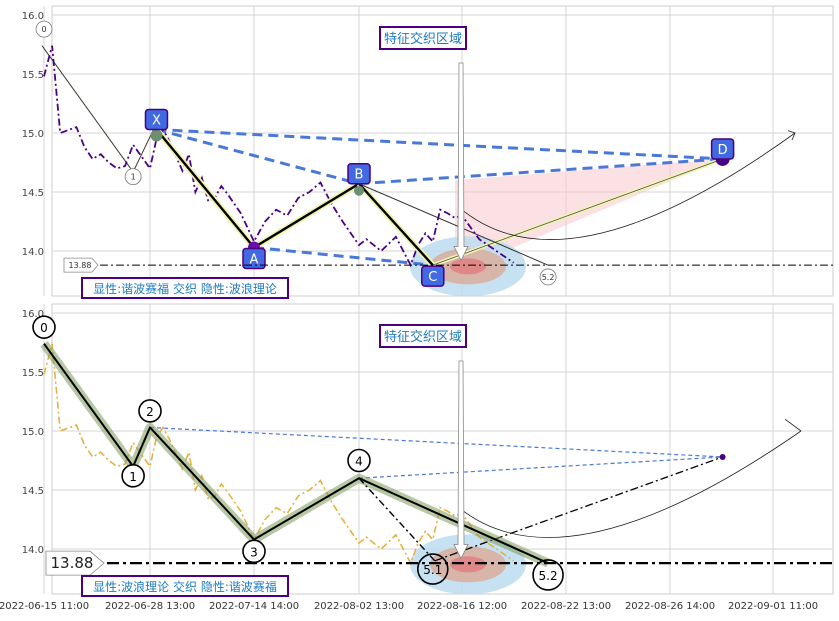 The height and width of the screenshot is (621, 839). I want to click on pattern-point-label: C, so click(432, 277).